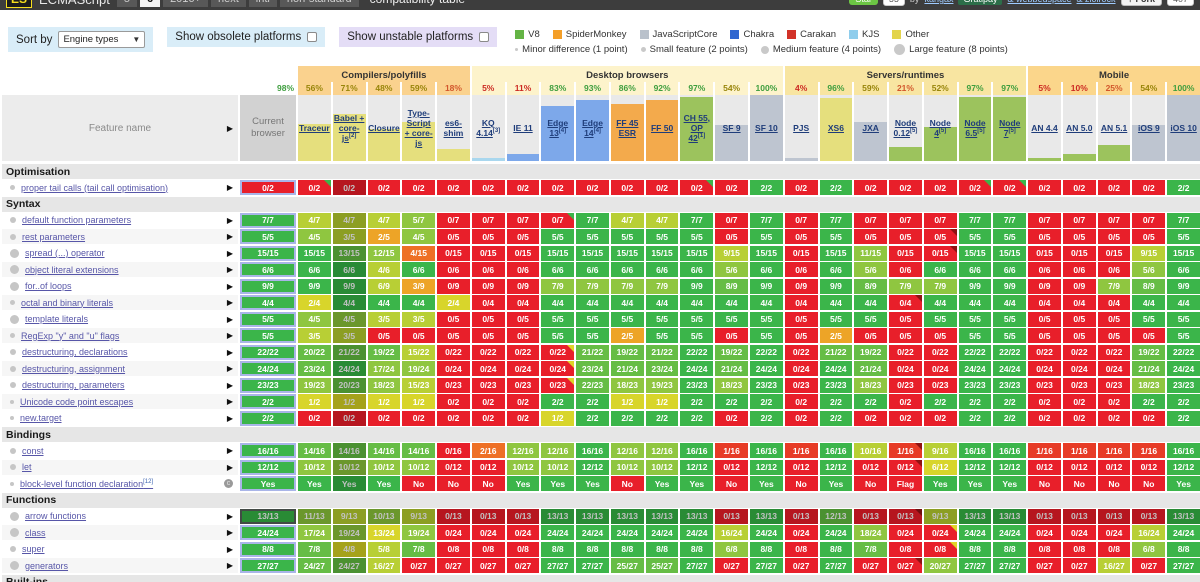  What do you see at coordinates (419, 220) in the screenshot?
I see `cell-type-script-core-js: 5/7` at bounding box center [419, 220].